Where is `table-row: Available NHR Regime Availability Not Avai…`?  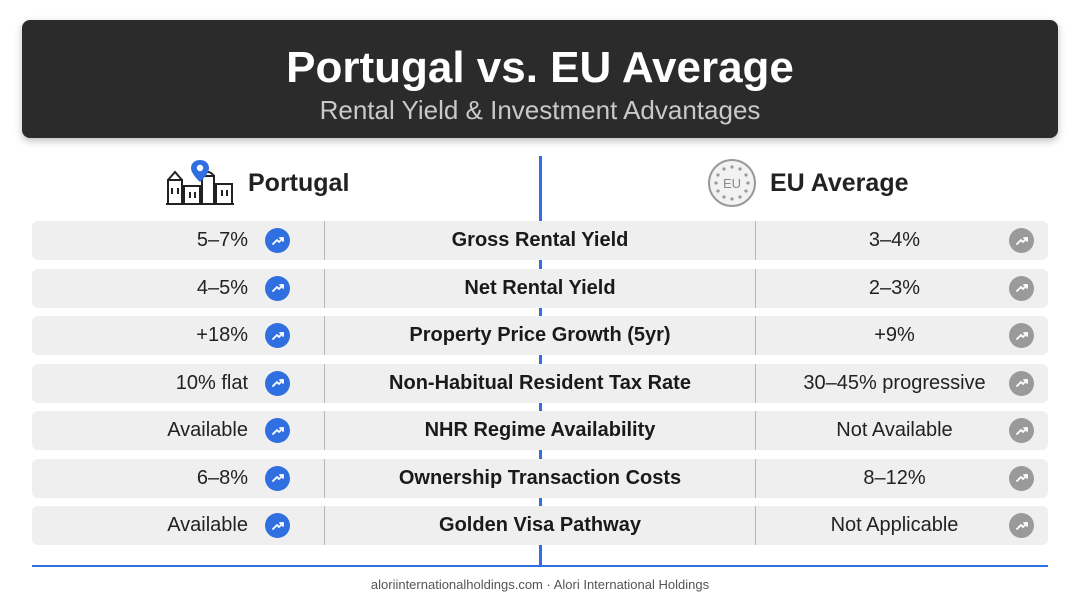 table-row: Available NHR Regime Availability Not Avai… is located at coordinates (540, 430).